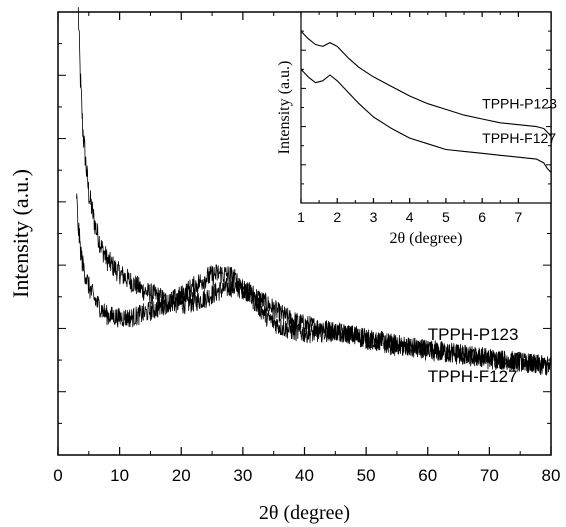  I want to click on x-tick-label: 4, so click(410, 217).